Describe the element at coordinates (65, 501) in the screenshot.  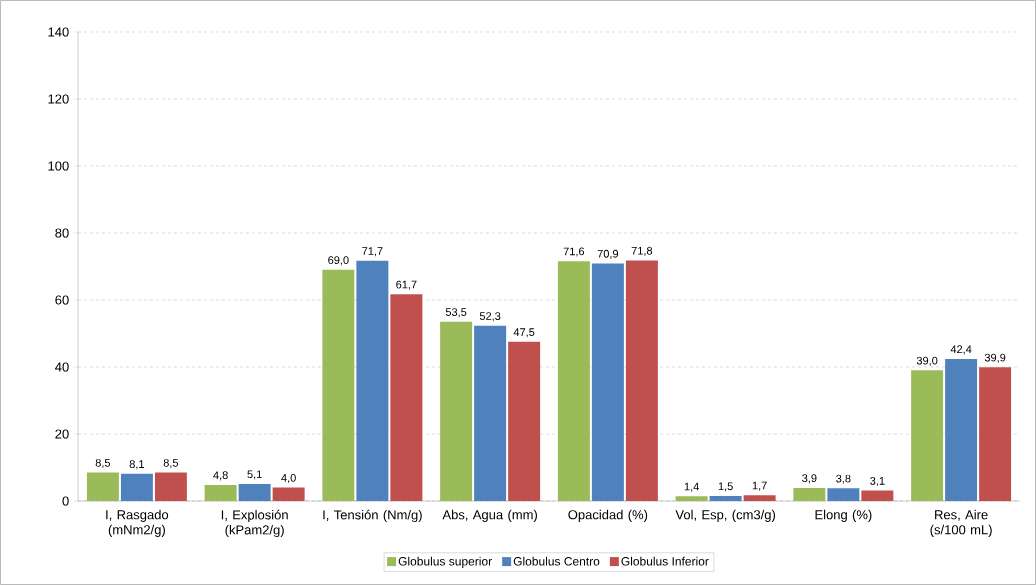
I see `y-tick-label: 0` at that location.